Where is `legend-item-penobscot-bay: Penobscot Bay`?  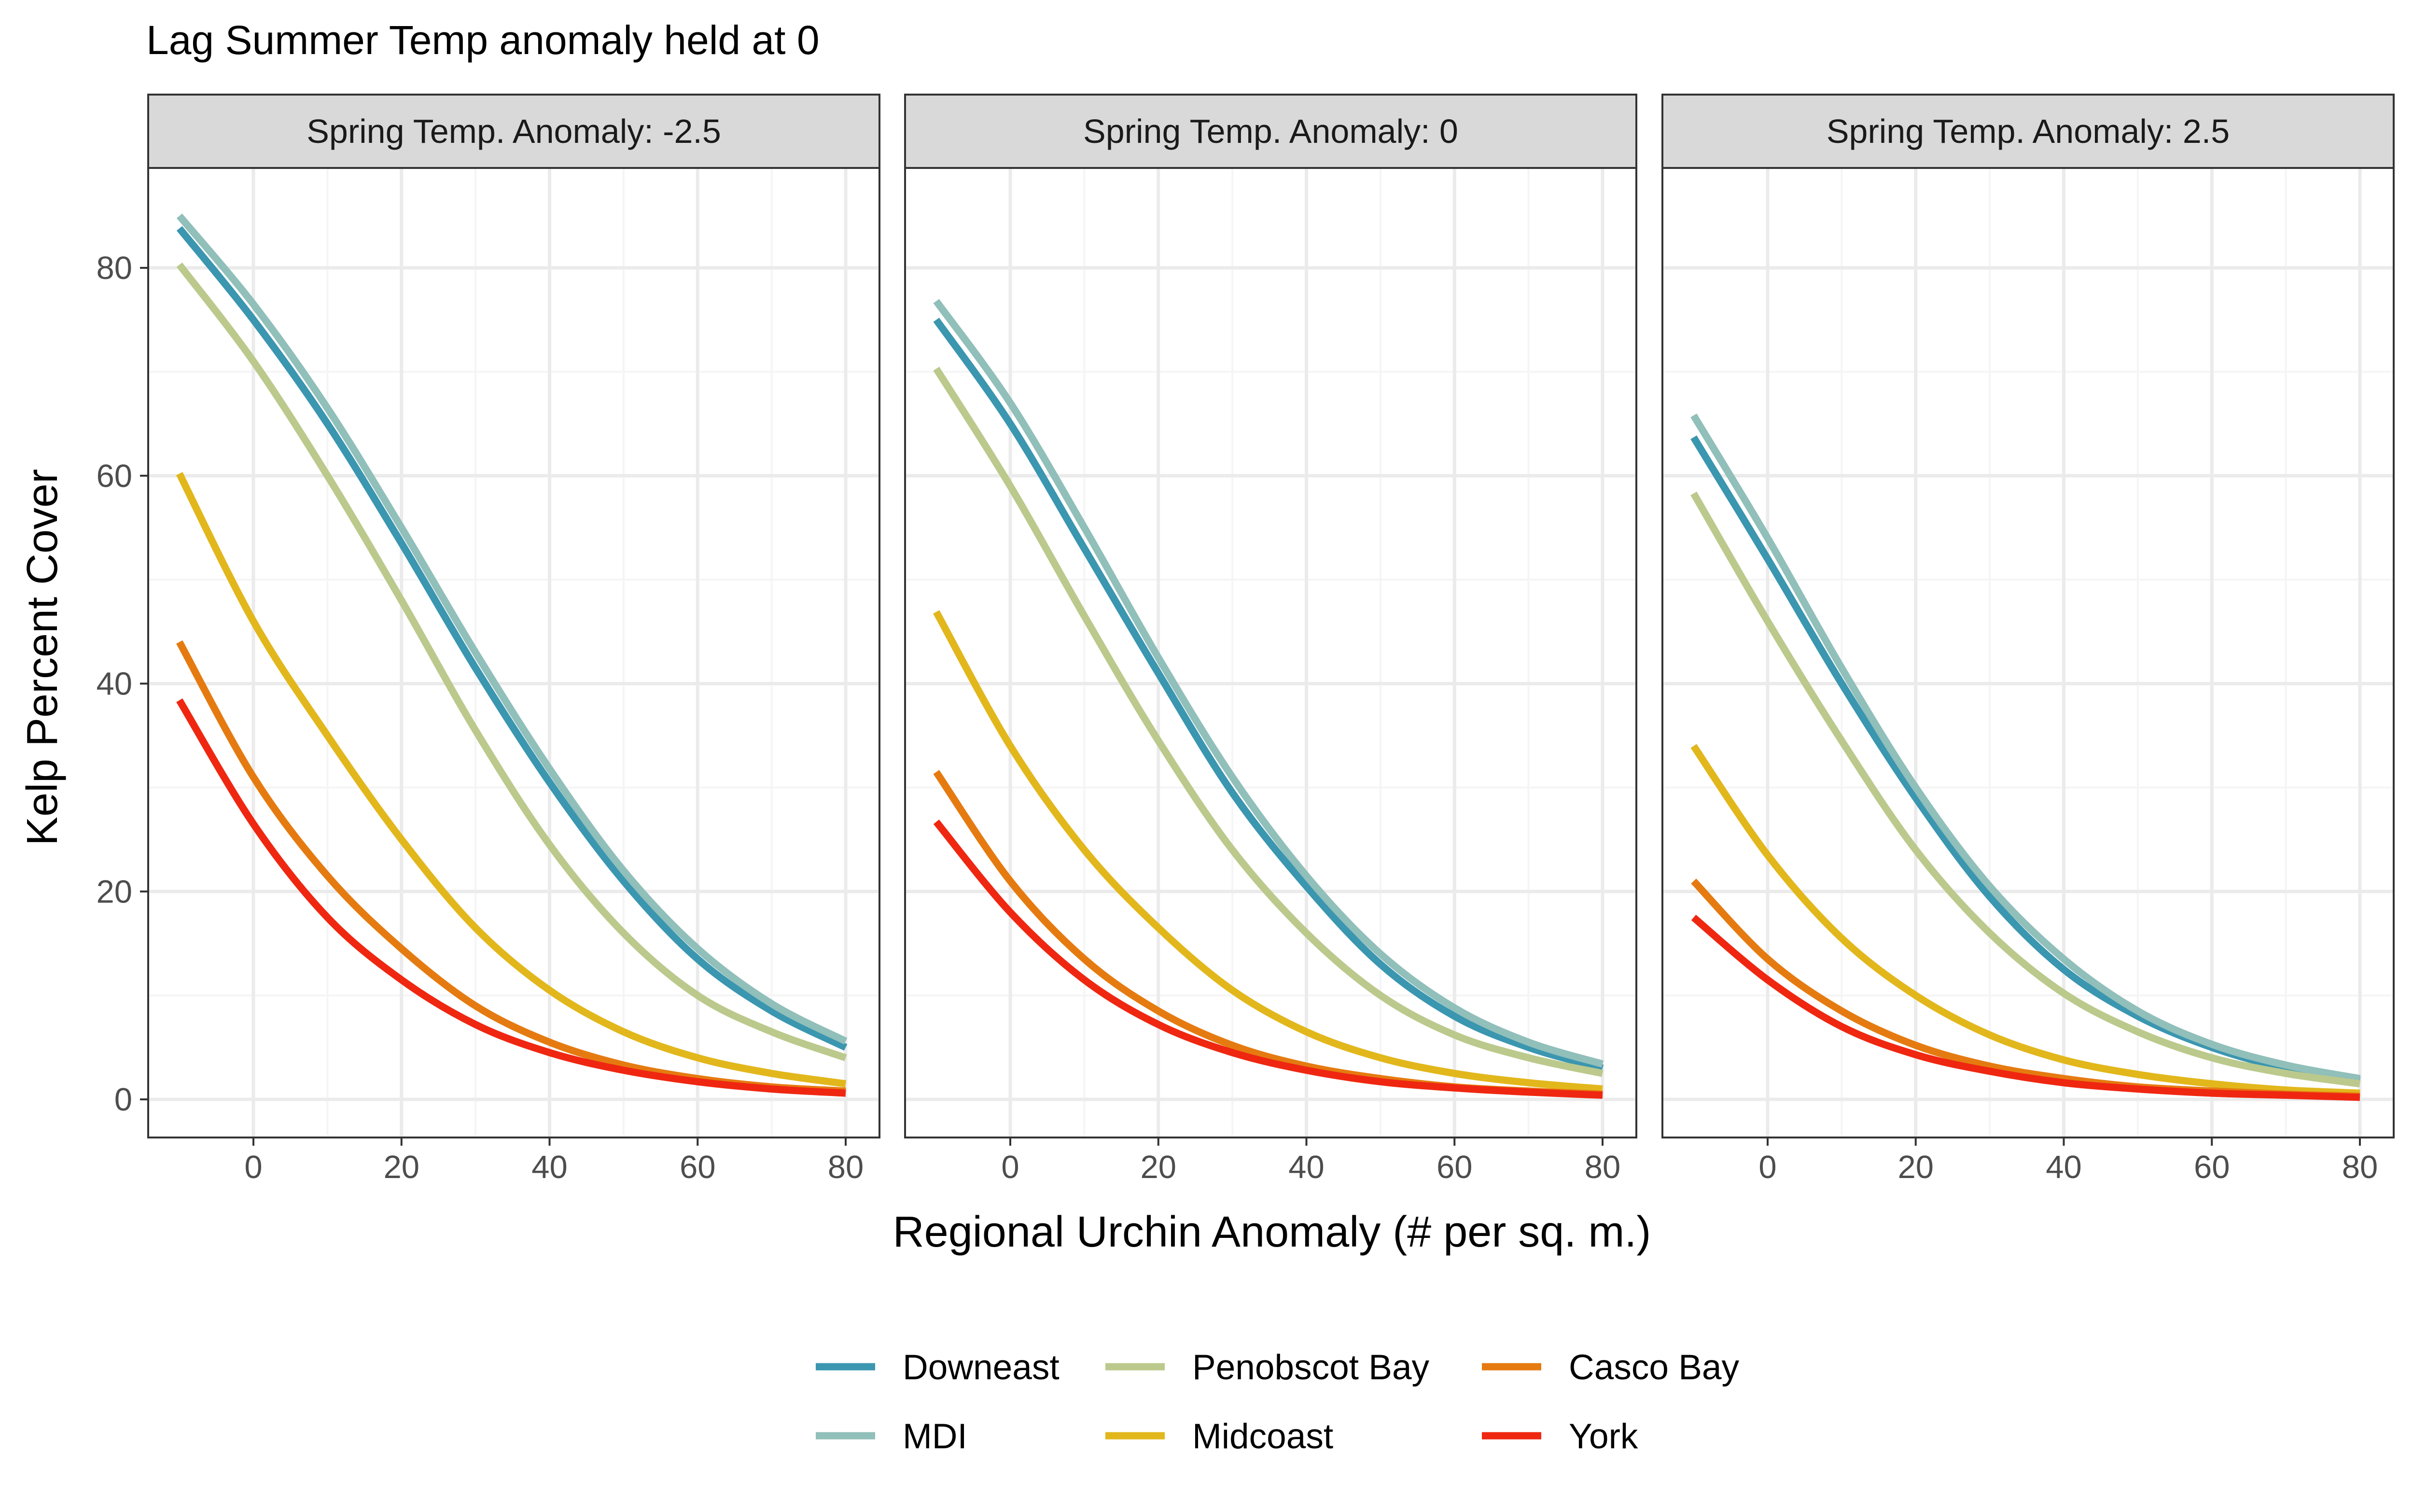 legend-item-penobscot-bay: Penobscot Bay is located at coordinates (1267, 1367).